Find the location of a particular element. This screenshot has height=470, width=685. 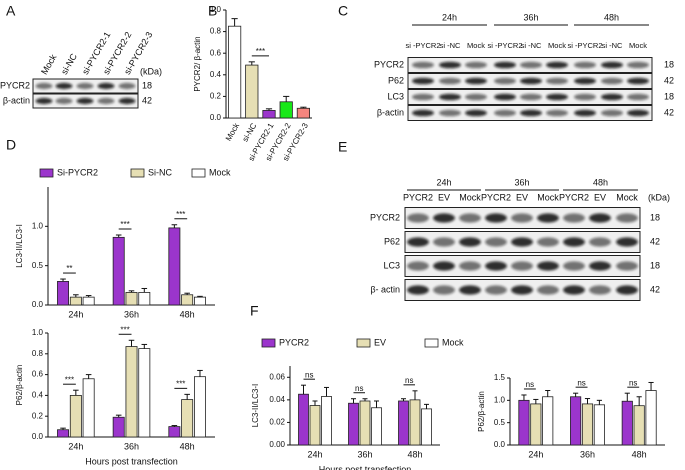

y-tick-label: 0.00 is located at coordinates (277, 444).